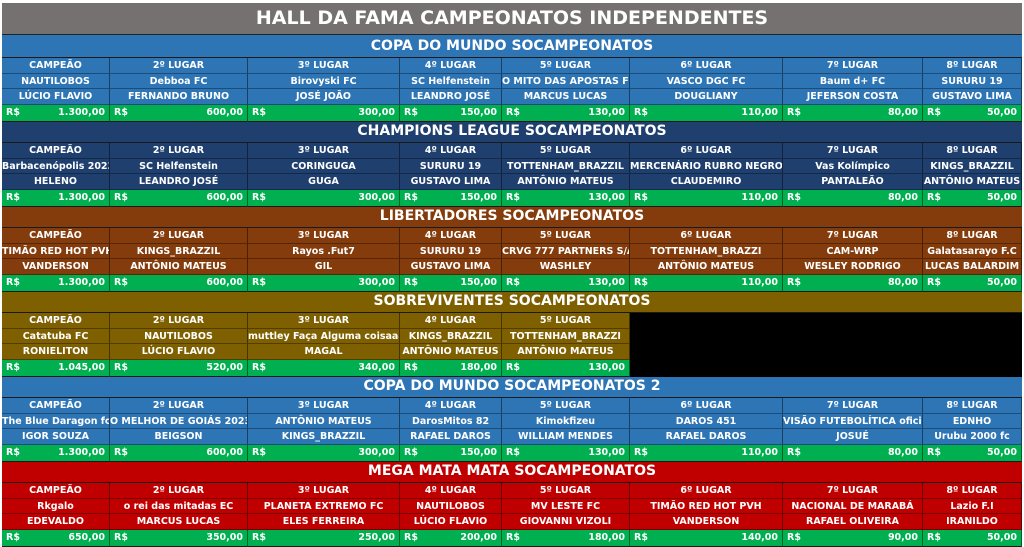 The image size is (1024, 547). Describe the element at coordinates (324, 97) in the screenshot. I see `player-name-cell: JOSÉ JOÃO` at that location.